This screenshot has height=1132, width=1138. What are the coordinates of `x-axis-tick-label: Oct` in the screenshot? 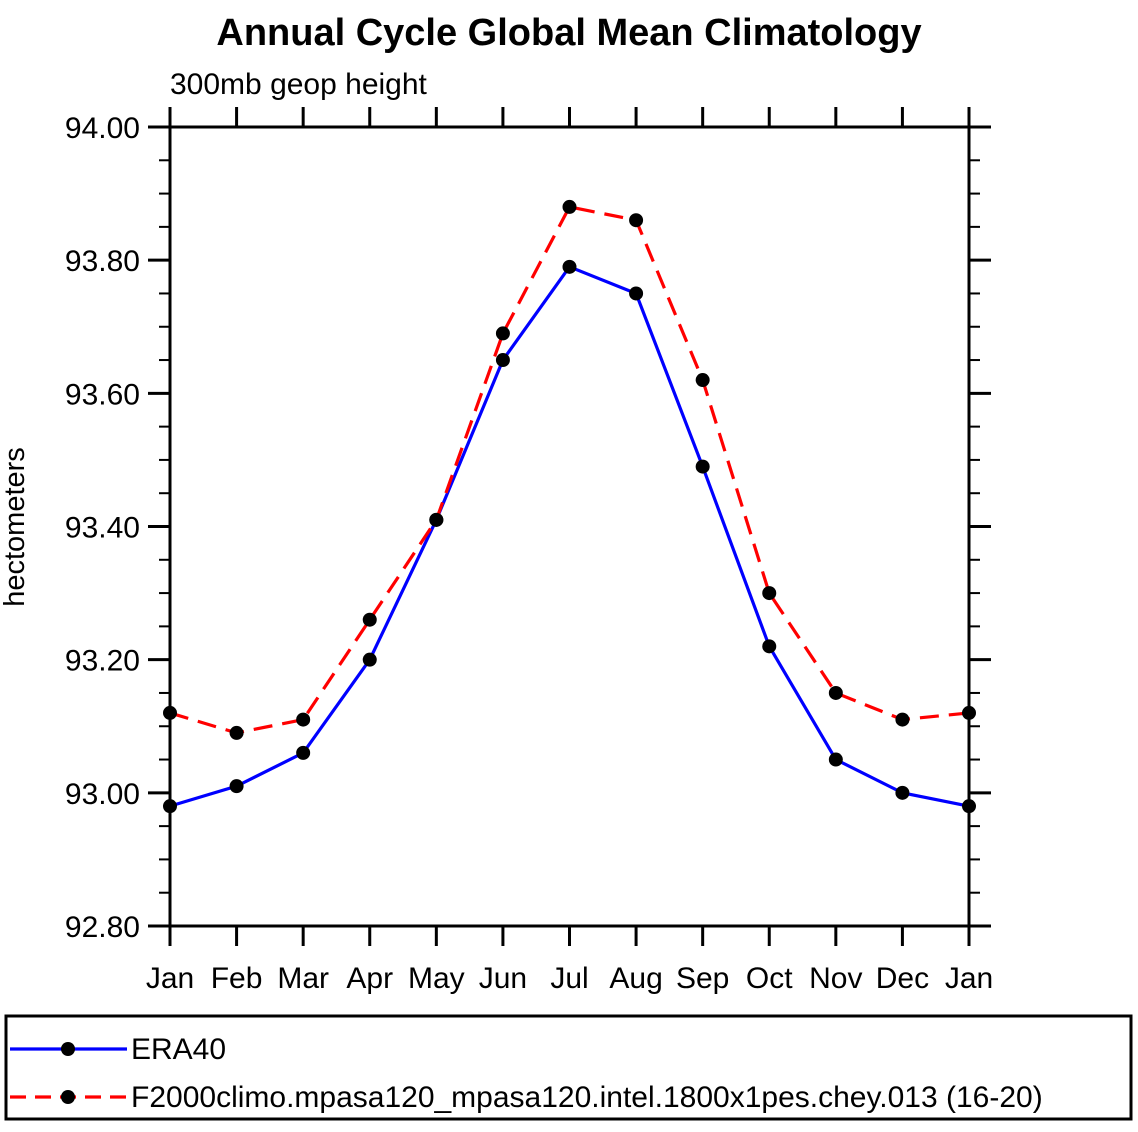 It's located at (769, 978).